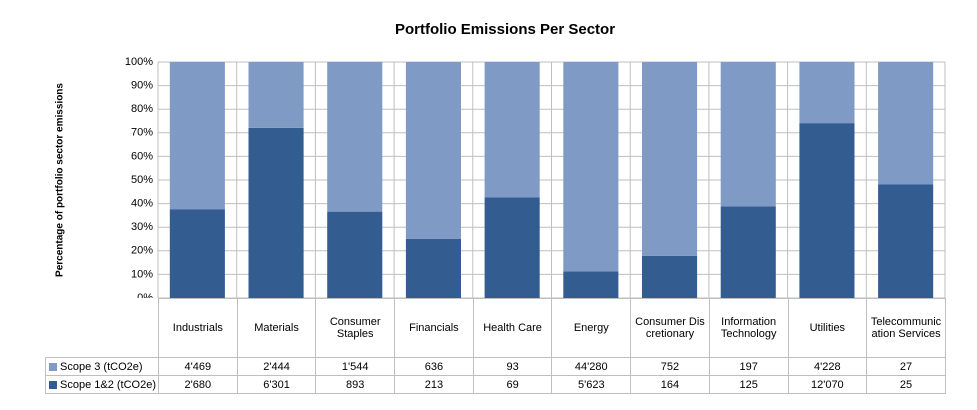  I want to click on category-cell: Industrials, so click(198, 328).